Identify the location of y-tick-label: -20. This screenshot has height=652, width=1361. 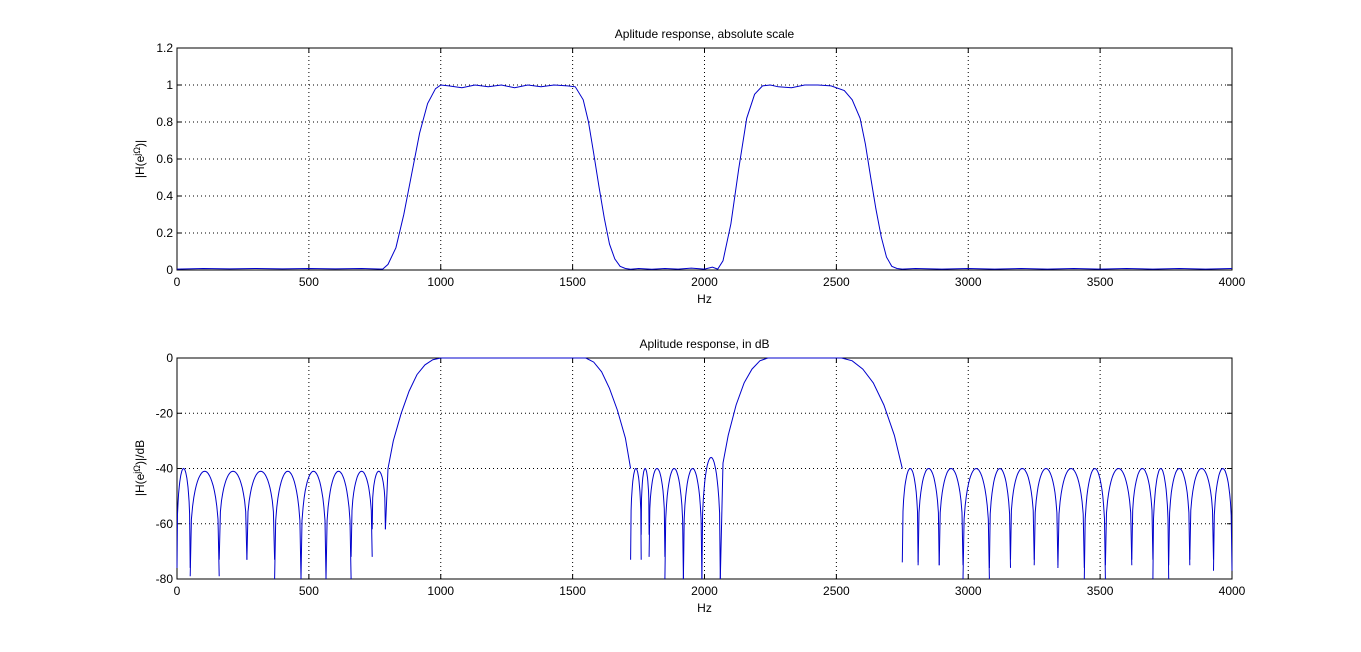
(165, 413).